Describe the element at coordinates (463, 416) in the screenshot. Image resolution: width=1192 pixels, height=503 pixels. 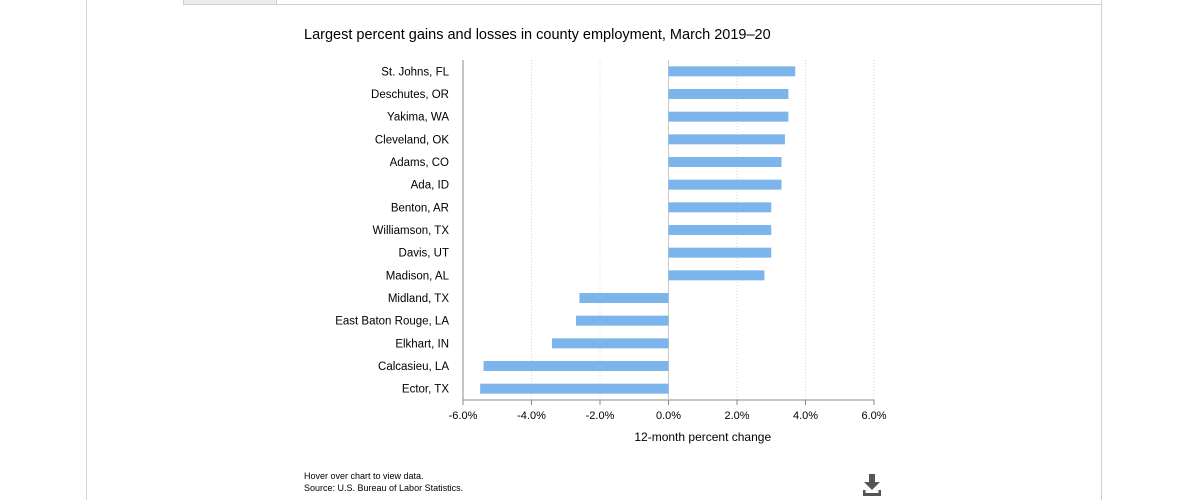
I see `x-tick-label: -6.0%` at that location.